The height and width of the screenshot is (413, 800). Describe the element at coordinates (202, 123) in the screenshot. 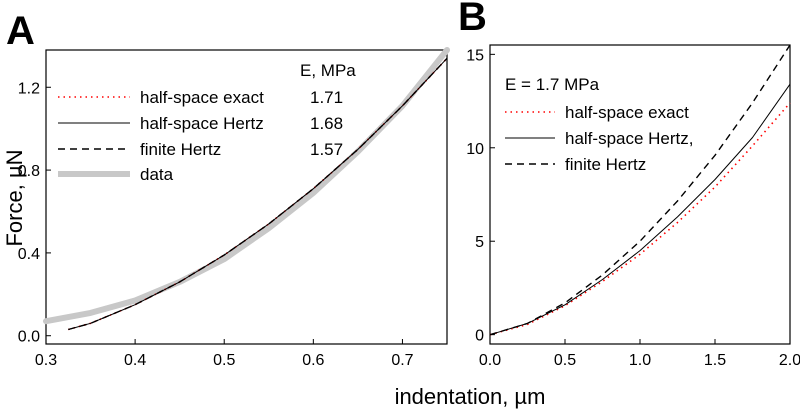

I see `legend-a-label-half-space-hertz: half-space Hertz` at that location.